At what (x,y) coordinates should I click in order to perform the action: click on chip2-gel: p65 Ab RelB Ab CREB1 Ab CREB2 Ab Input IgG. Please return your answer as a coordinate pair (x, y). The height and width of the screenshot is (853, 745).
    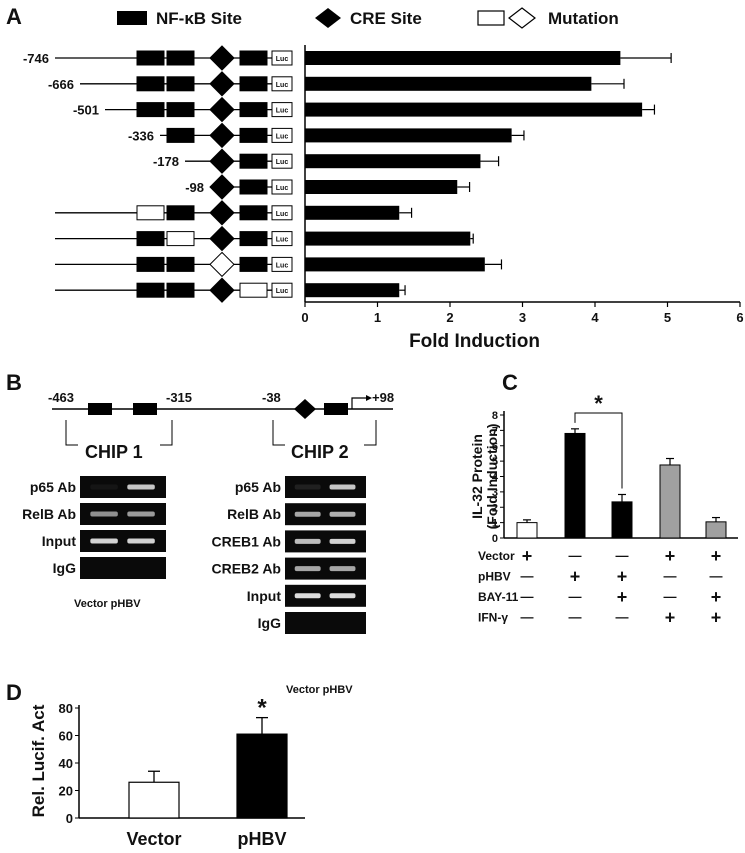
    Looking at the image, I should click on (289, 555).